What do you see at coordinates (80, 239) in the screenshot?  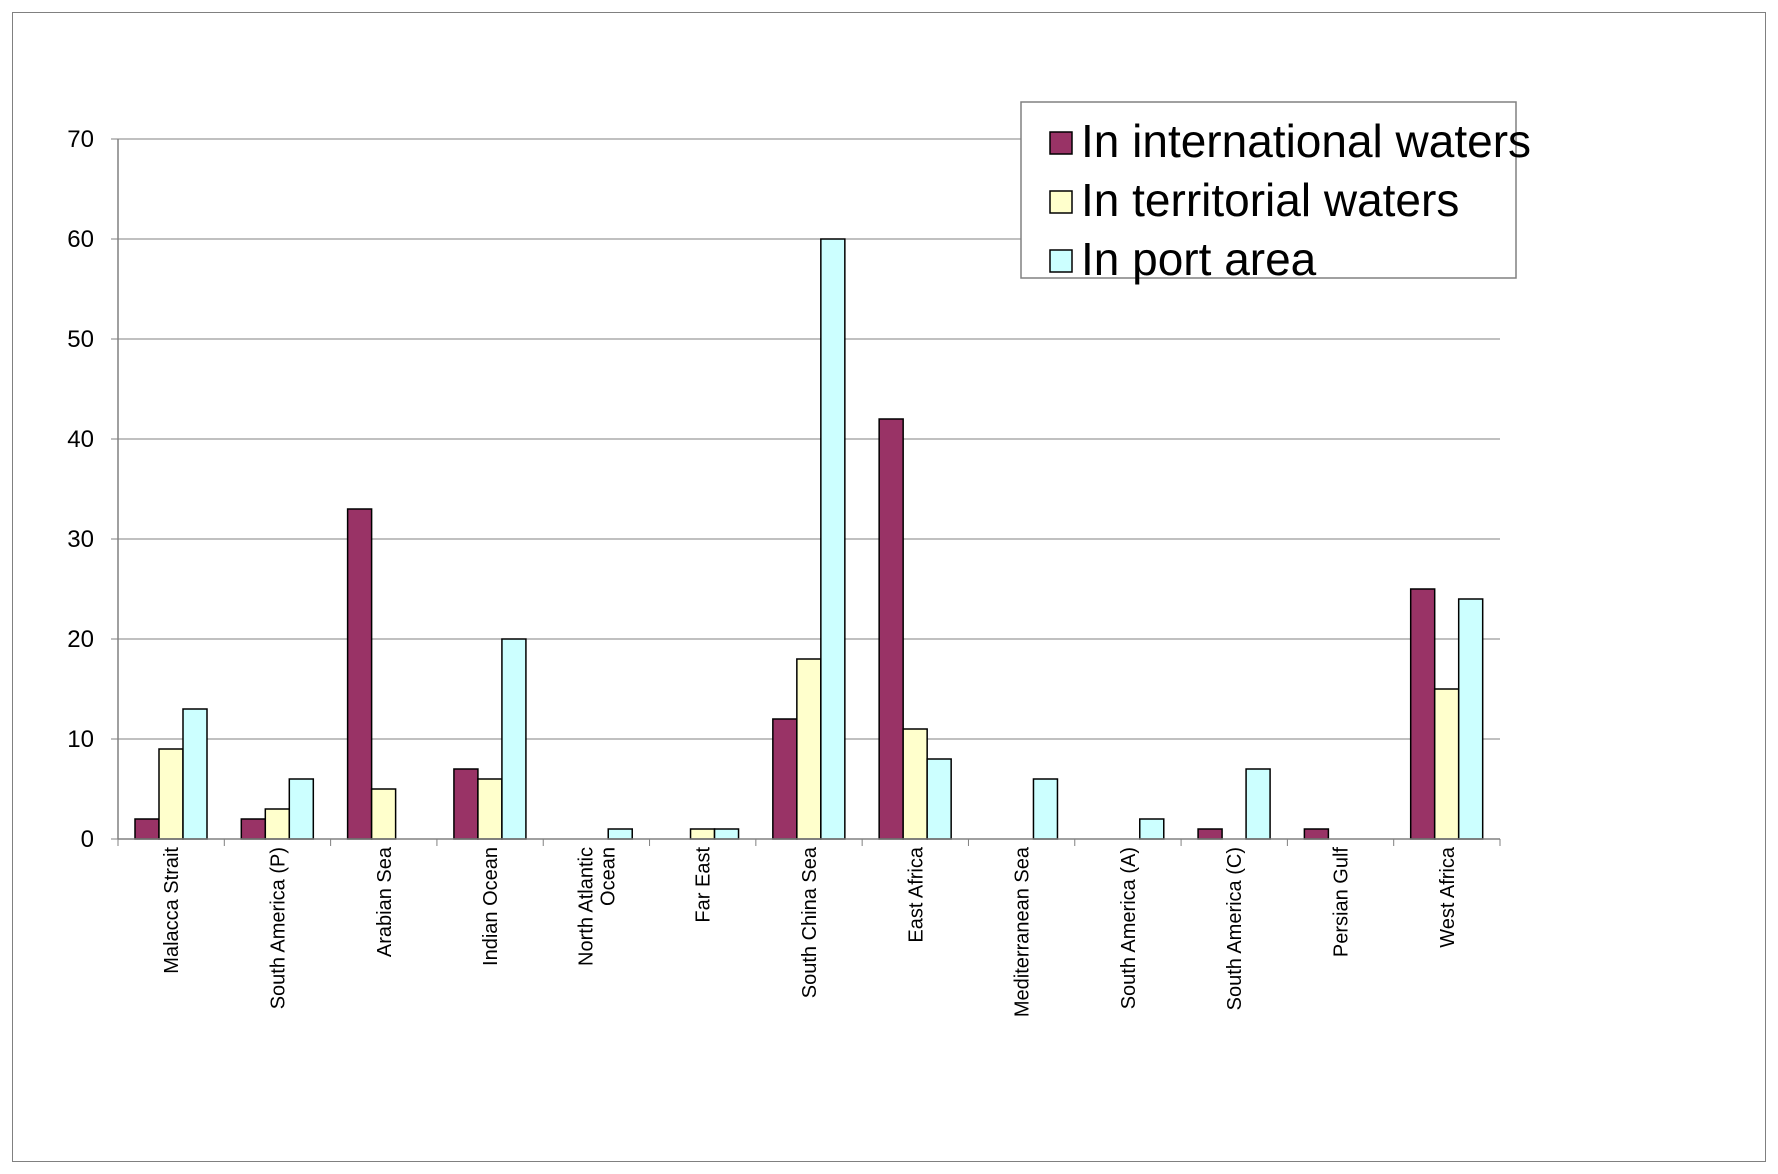 I see `y-tick-label: 60` at bounding box center [80, 239].